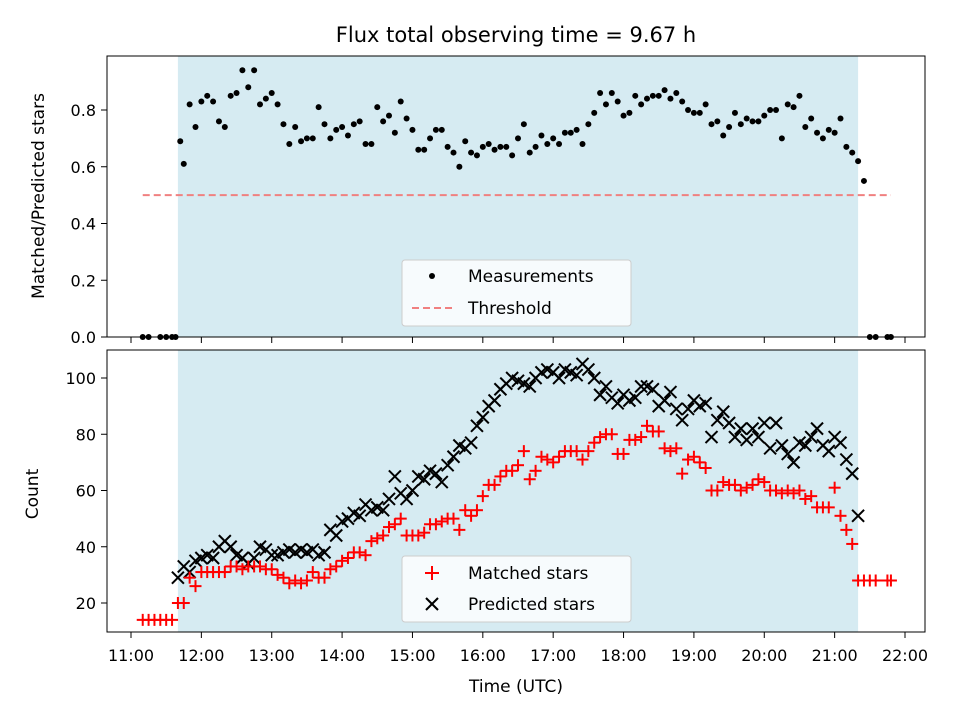 The width and height of the screenshot is (960, 720). Describe the element at coordinates (531, 277) in the screenshot. I see `legend-measurements-label: Measurements` at that location.